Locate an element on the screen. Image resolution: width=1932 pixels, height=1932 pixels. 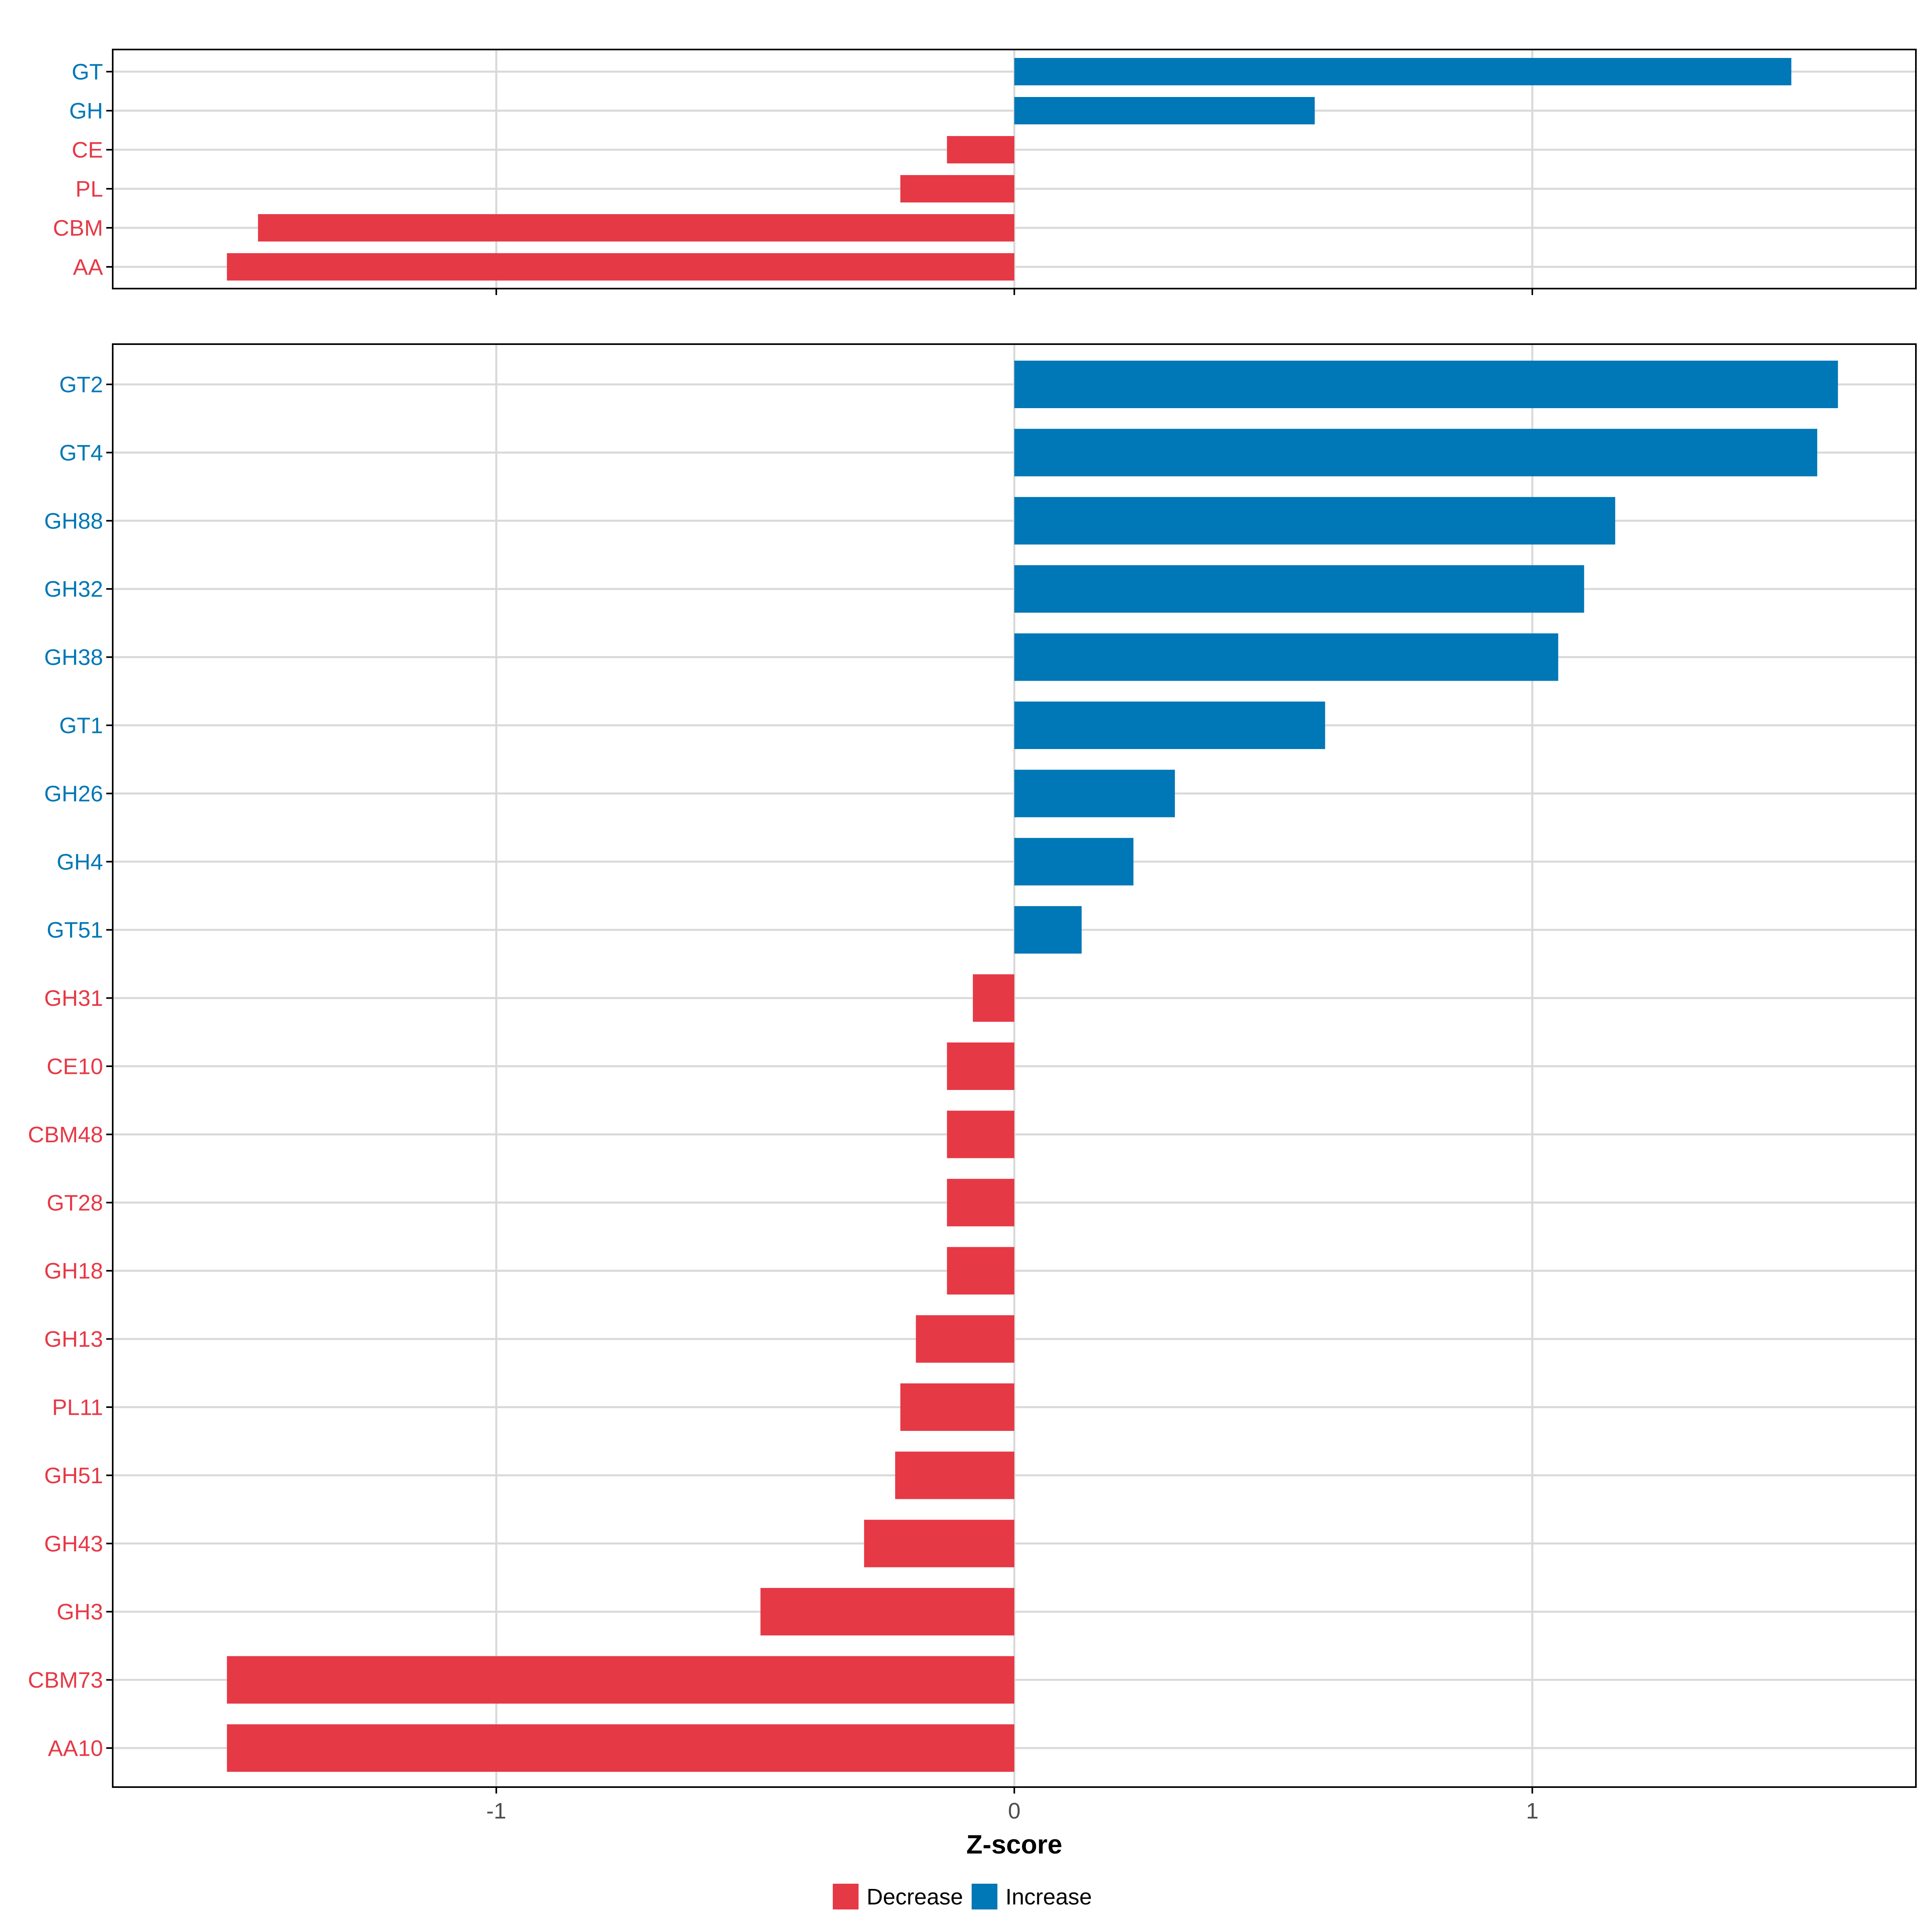
category-label: AA is located at coordinates (88, 267).